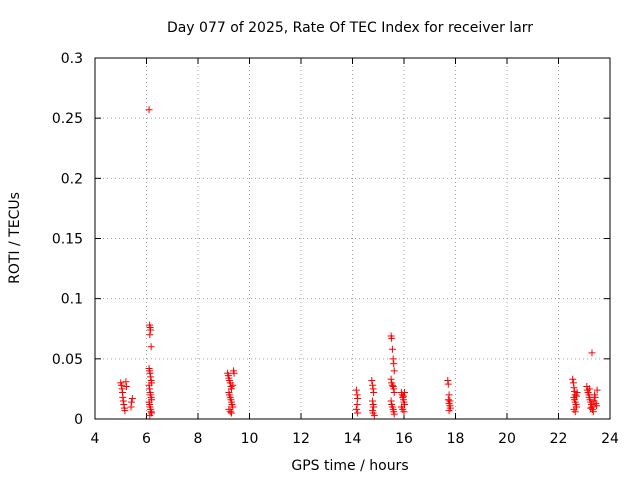 The width and height of the screenshot is (640, 484). Describe the element at coordinates (67, 360) in the screenshot. I see `y-tick-label: 0.05` at that location.